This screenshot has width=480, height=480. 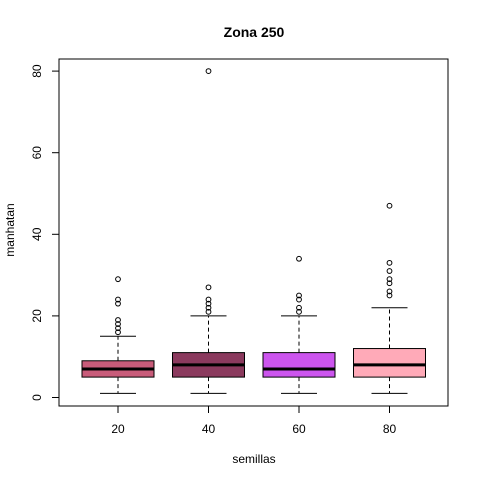 What do you see at coordinates (254, 32) in the screenshot?
I see `chart-title: Zona 250` at bounding box center [254, 32].